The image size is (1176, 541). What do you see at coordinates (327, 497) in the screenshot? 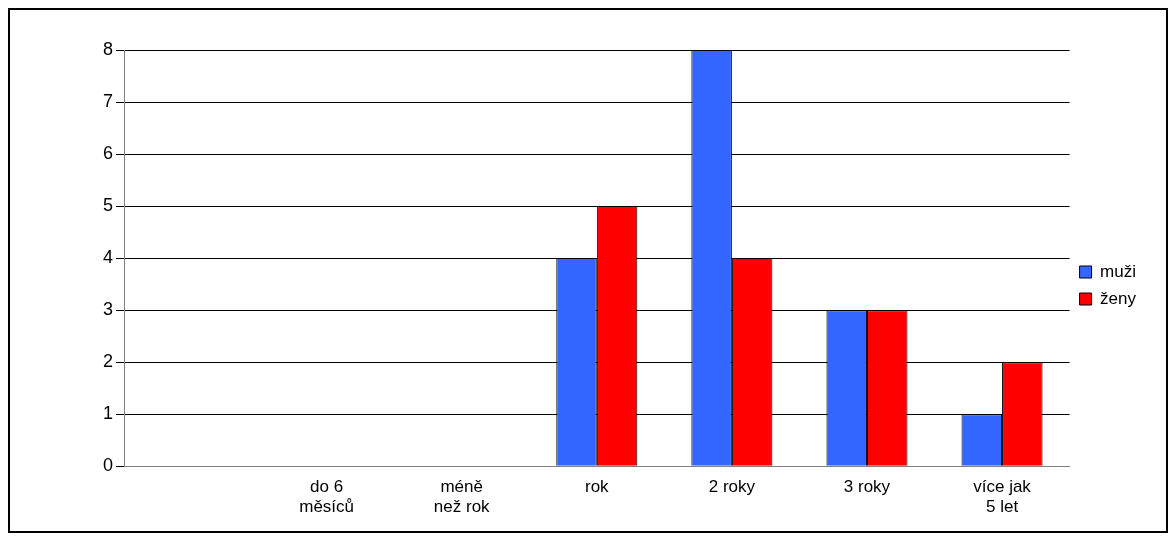
I see `x-tick-label: do 6 měsíců` at bounding box center [327, 497].